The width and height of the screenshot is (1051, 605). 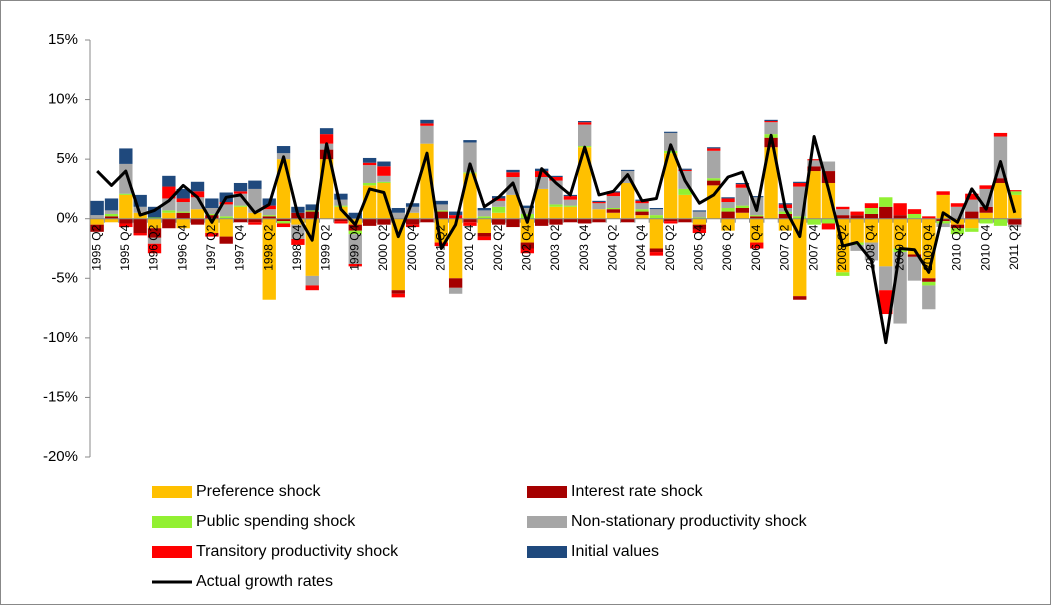 I want to click on x-tick-label: 2003 Q2, so click(x=555, y=247).